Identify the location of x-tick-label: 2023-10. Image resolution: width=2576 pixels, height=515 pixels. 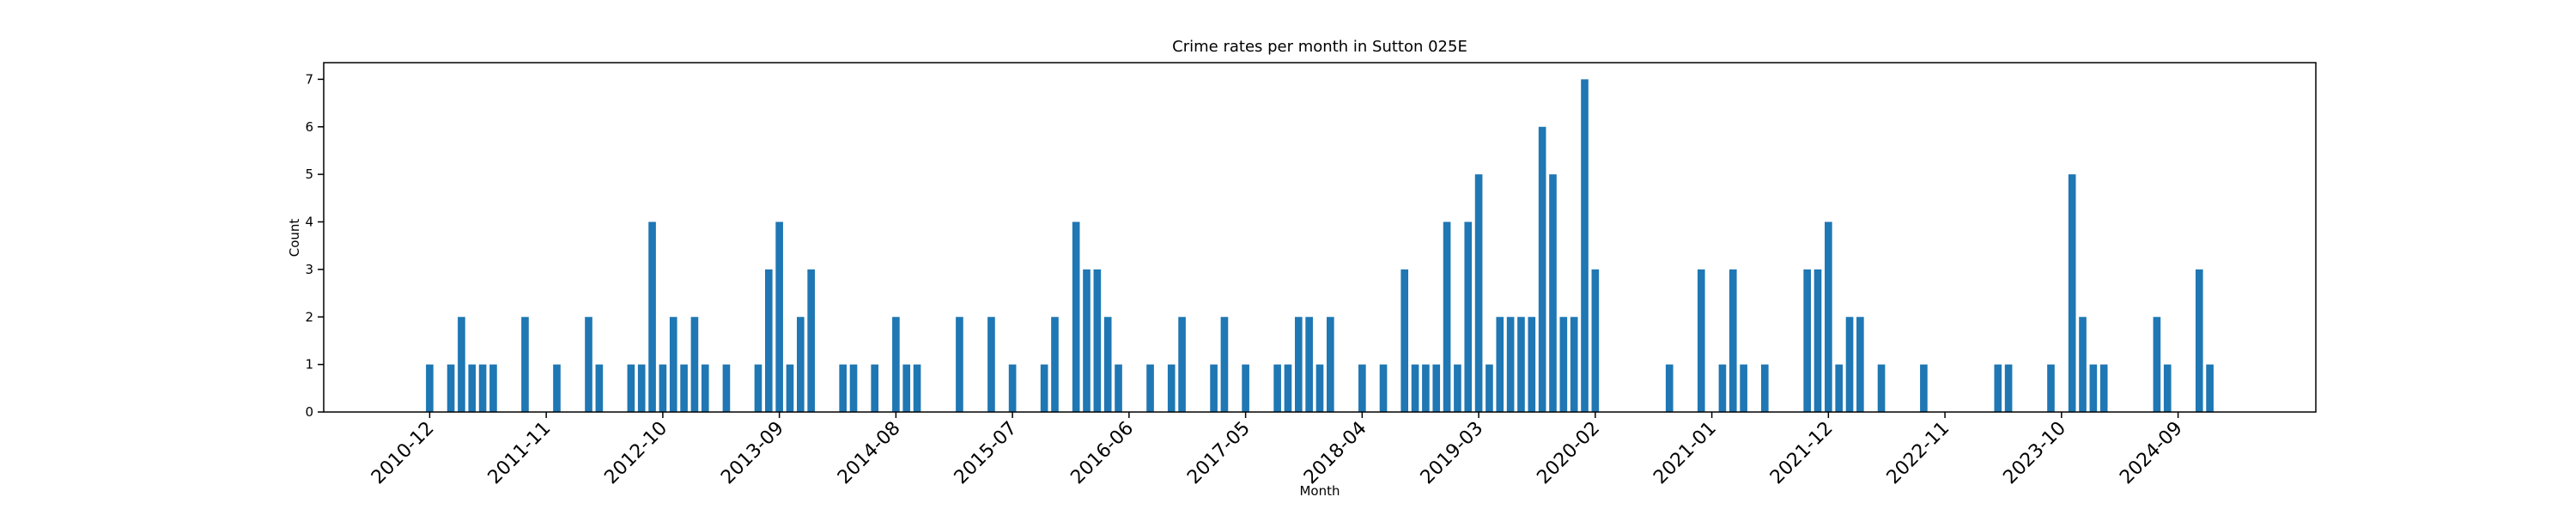
(2034, 453).